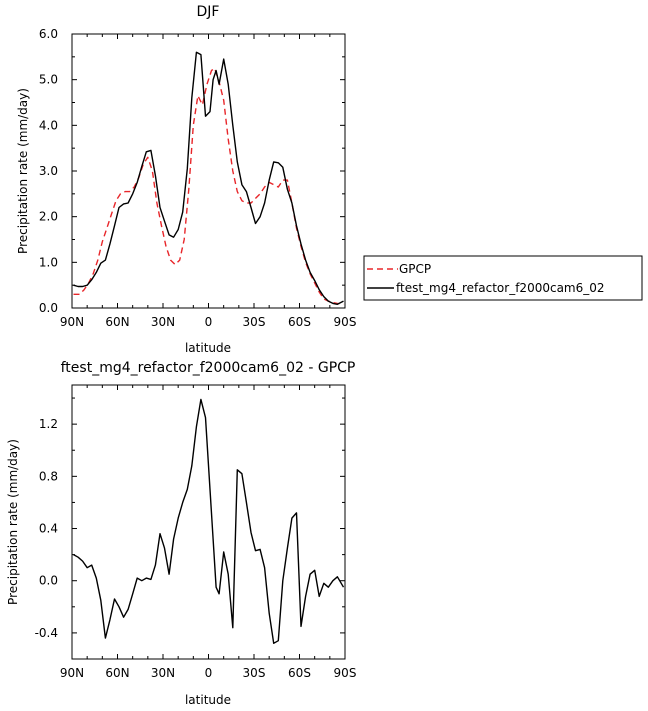  I want to click on bottom-x-axis-title: latitude, so click(208, 700).